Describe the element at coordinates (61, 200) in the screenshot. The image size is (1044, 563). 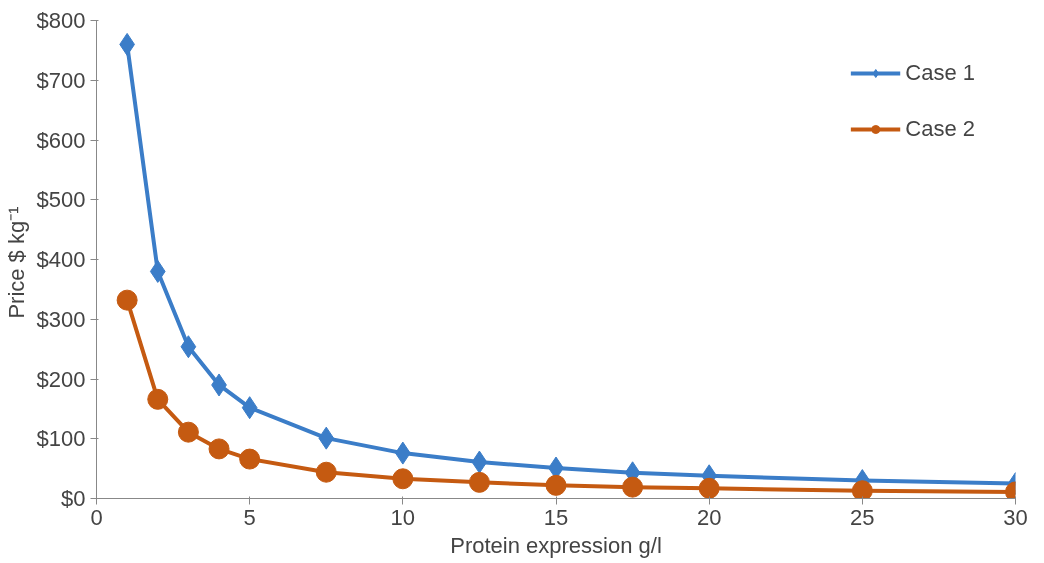
I see `y-tick-label: $500` at that location.